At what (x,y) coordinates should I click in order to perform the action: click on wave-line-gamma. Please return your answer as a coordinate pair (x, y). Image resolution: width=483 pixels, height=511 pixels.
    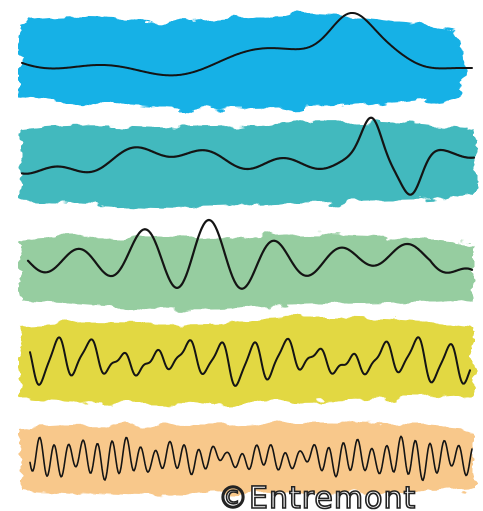
    Looking at the image, I should click on (251, 458).